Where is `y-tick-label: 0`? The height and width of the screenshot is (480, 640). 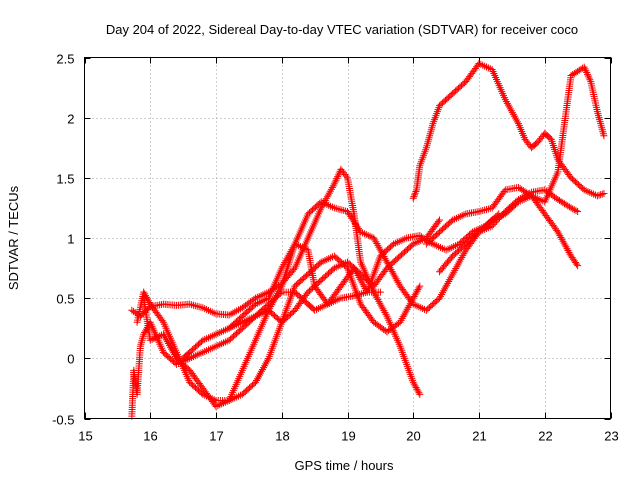
y-tick-label: 0 is located at coordinates (70, 359).